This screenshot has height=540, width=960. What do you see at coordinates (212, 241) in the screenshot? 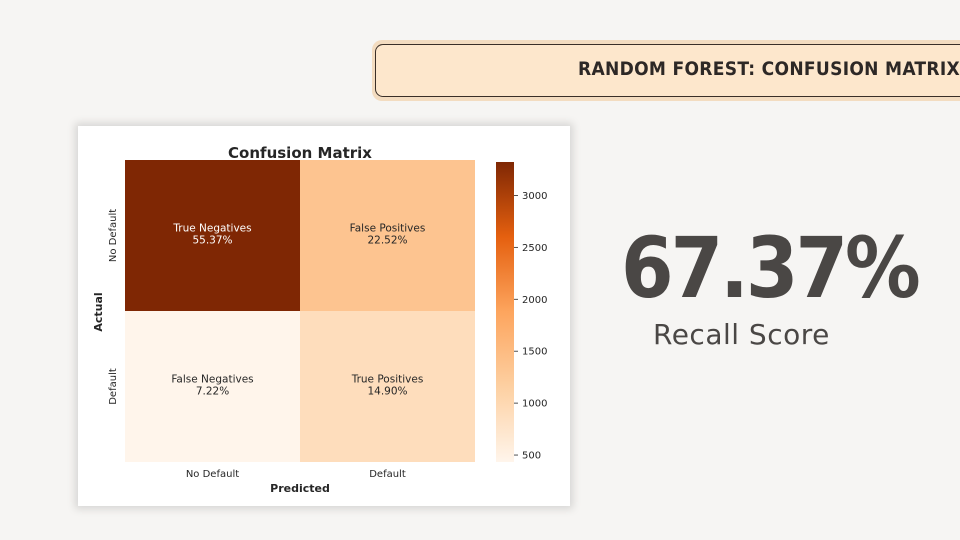
I see `cell-percent: 55.37%` at bounding box center [212, 241].